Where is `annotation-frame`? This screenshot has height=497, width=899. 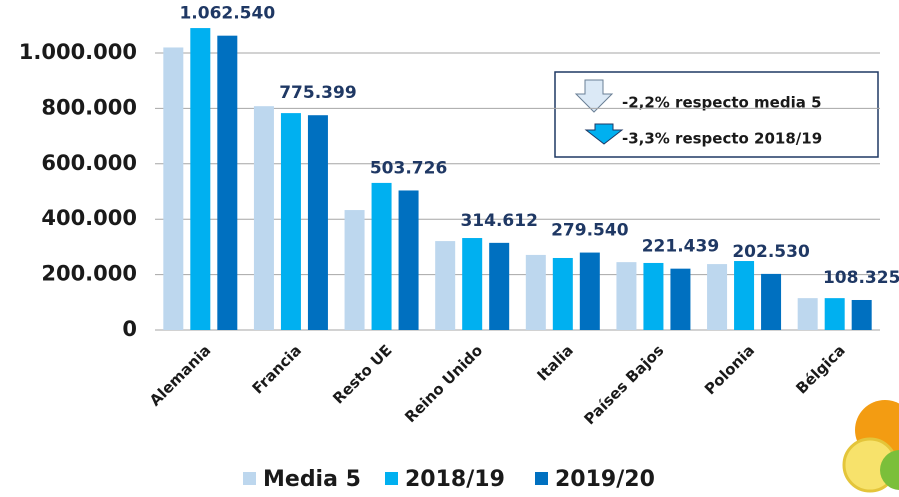 annotation-frame is located at coordinates (716, 114).